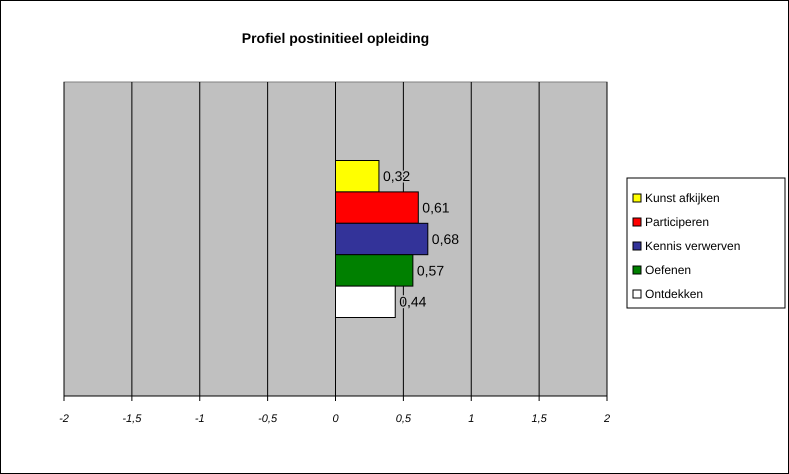 This screenshot has height=474, width=789. What do you see at coordinates (132, 419) in the screenshot?
I see `x-tick-label: -1,5` at bounding box center [132, 419].